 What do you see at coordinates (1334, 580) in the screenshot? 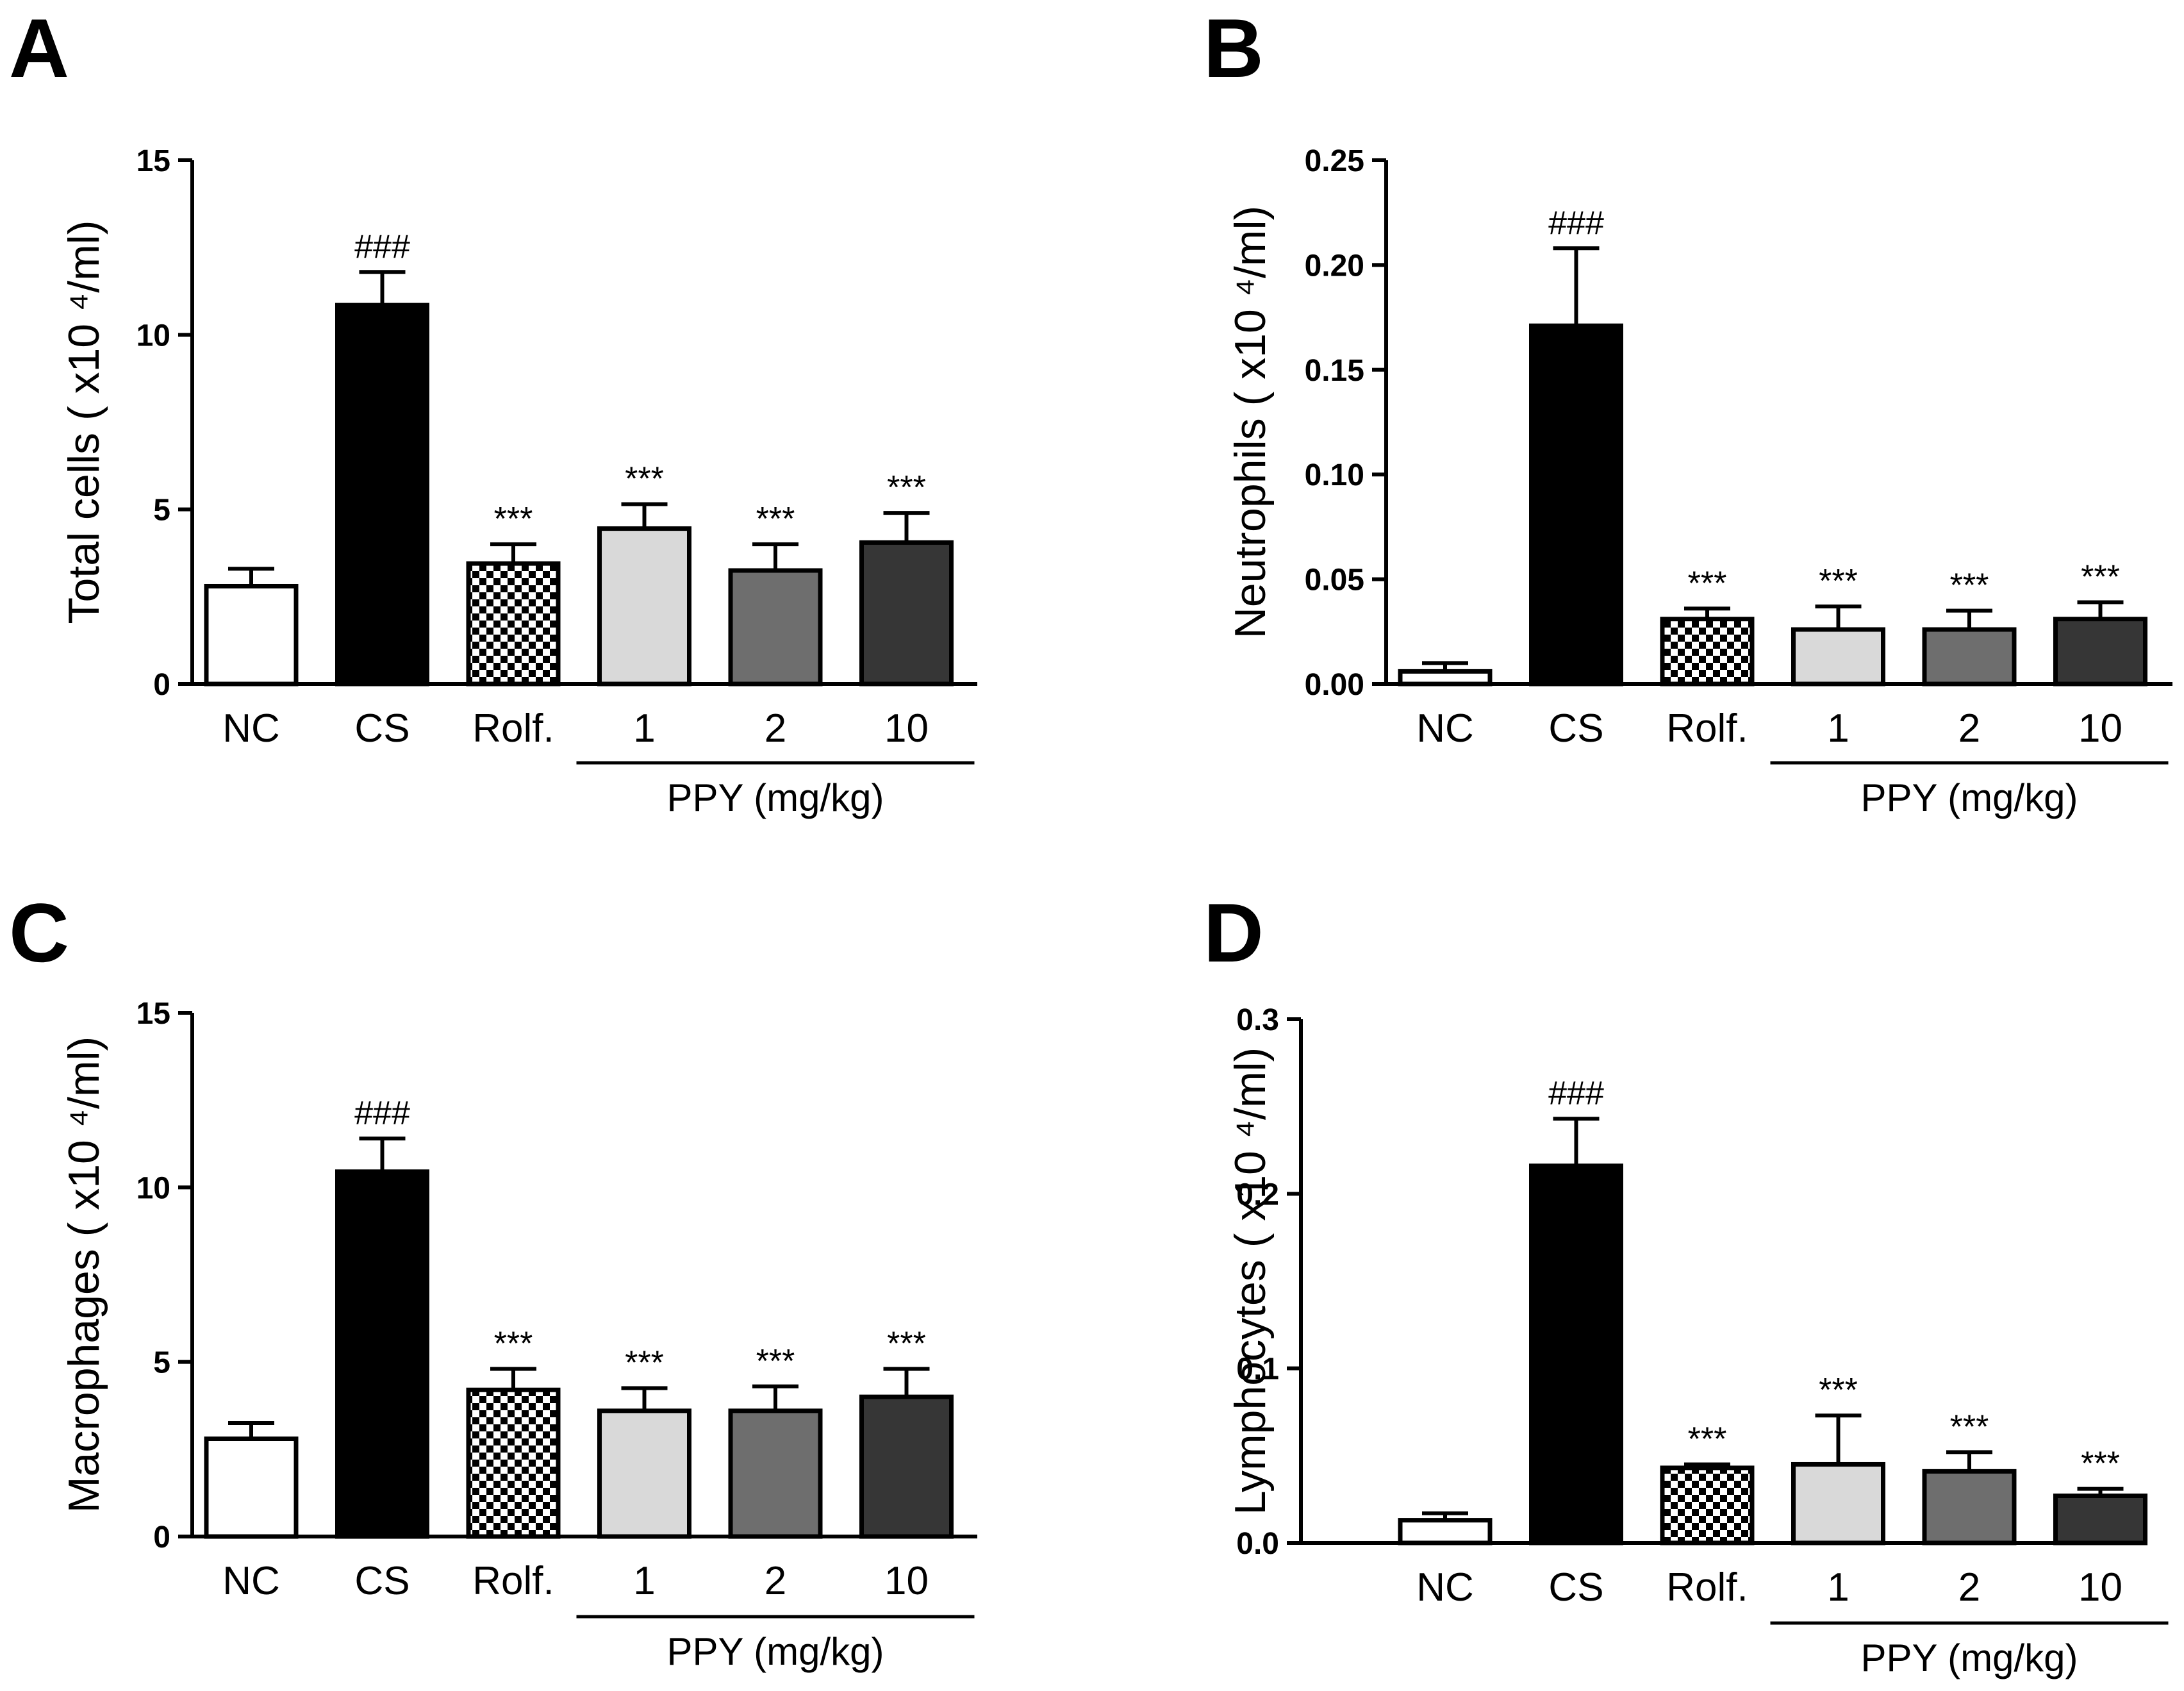
I see `y-tick-label: 0.05` at bounding box center [1334, 580].